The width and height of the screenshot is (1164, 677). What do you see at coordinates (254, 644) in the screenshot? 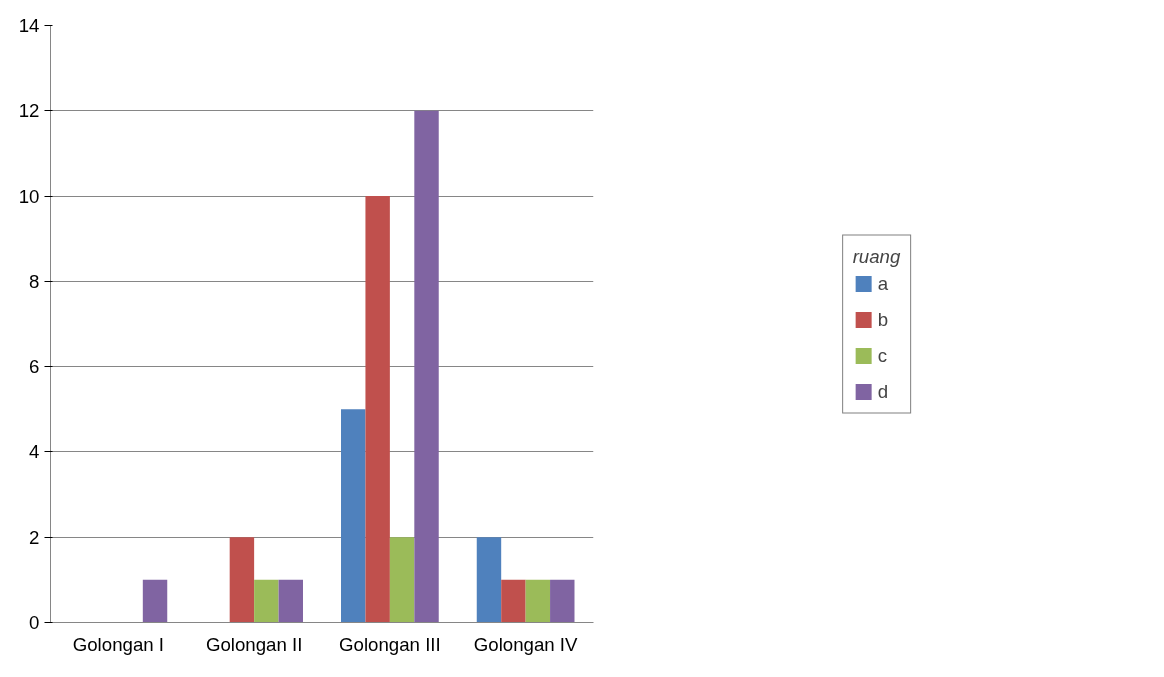
I see `x-tick-label: Golongan II` at bounding box center [254, 644].